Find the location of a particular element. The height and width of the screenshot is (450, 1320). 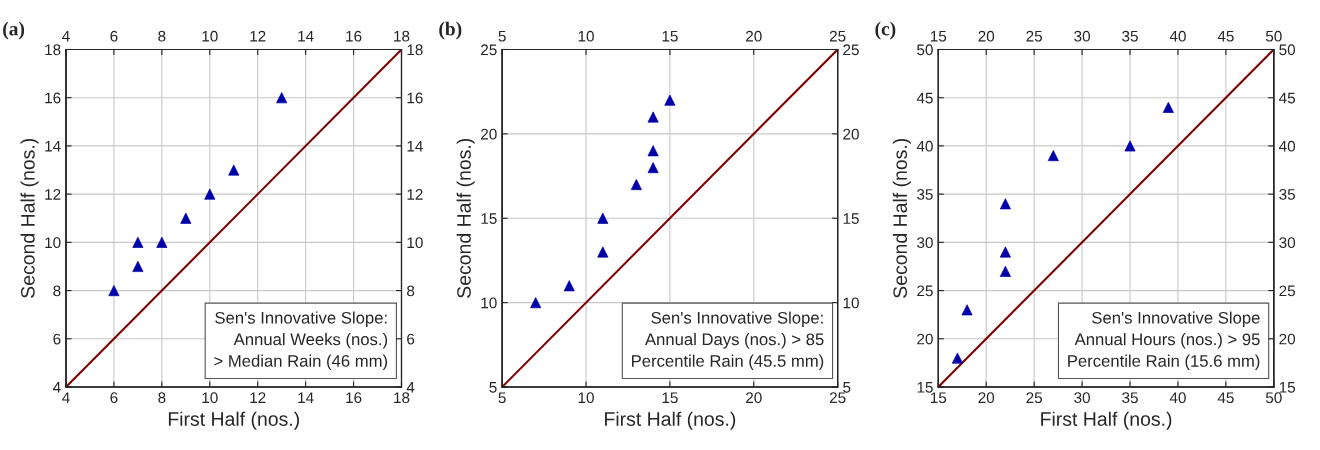

x-tick-label: 8 is located at coordinates (162, 398).